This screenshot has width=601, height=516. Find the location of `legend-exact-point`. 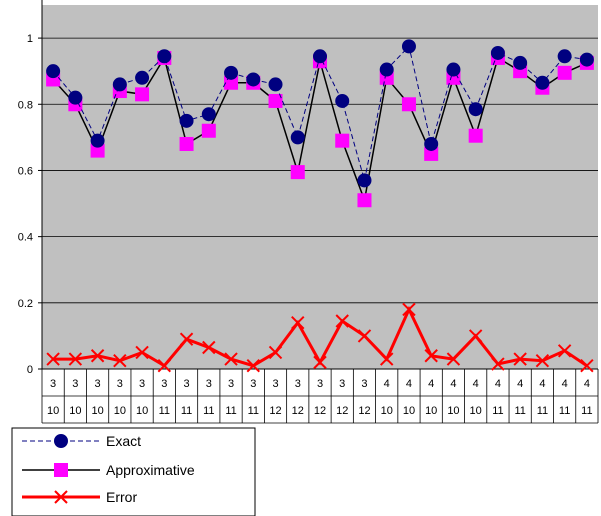

legend-exact-point is located at coordinates (61, 441).